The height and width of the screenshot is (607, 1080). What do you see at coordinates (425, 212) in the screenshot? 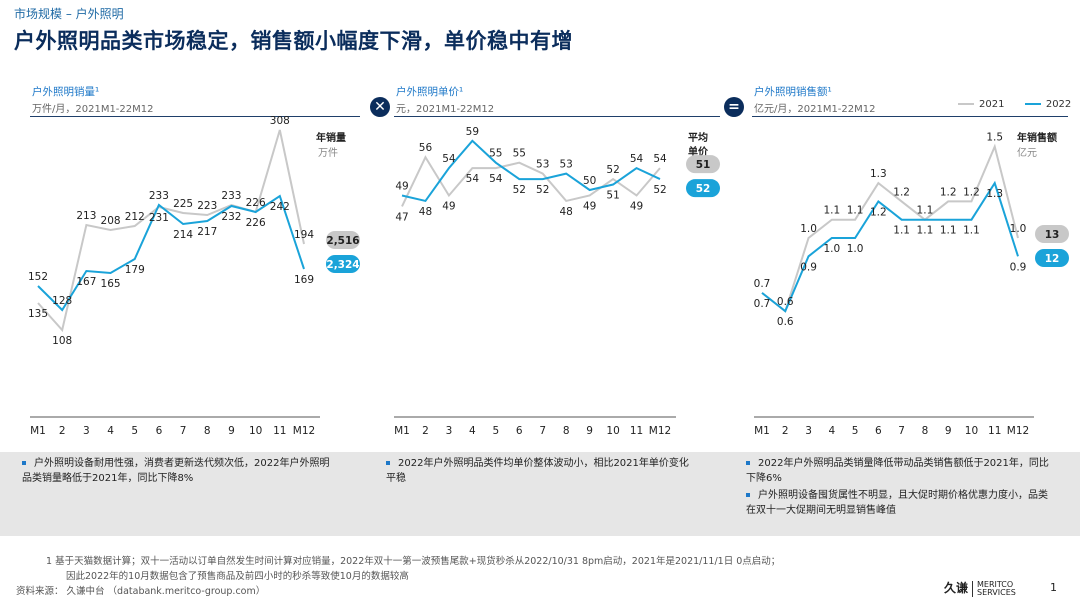
I see `chart2-label-2022: 48` at bounding box center [425, 212].